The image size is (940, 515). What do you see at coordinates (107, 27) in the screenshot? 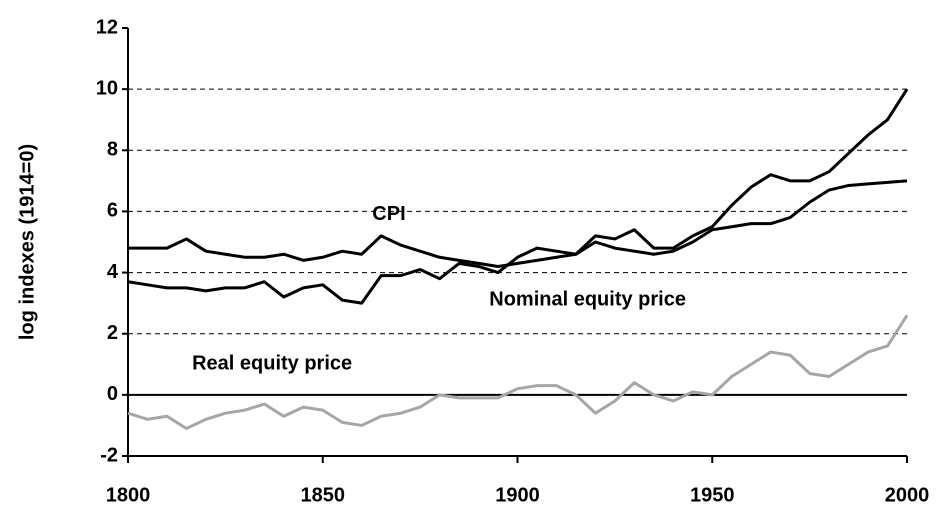
I see `y-tick-label: 12` at bounding box center [107, 27].